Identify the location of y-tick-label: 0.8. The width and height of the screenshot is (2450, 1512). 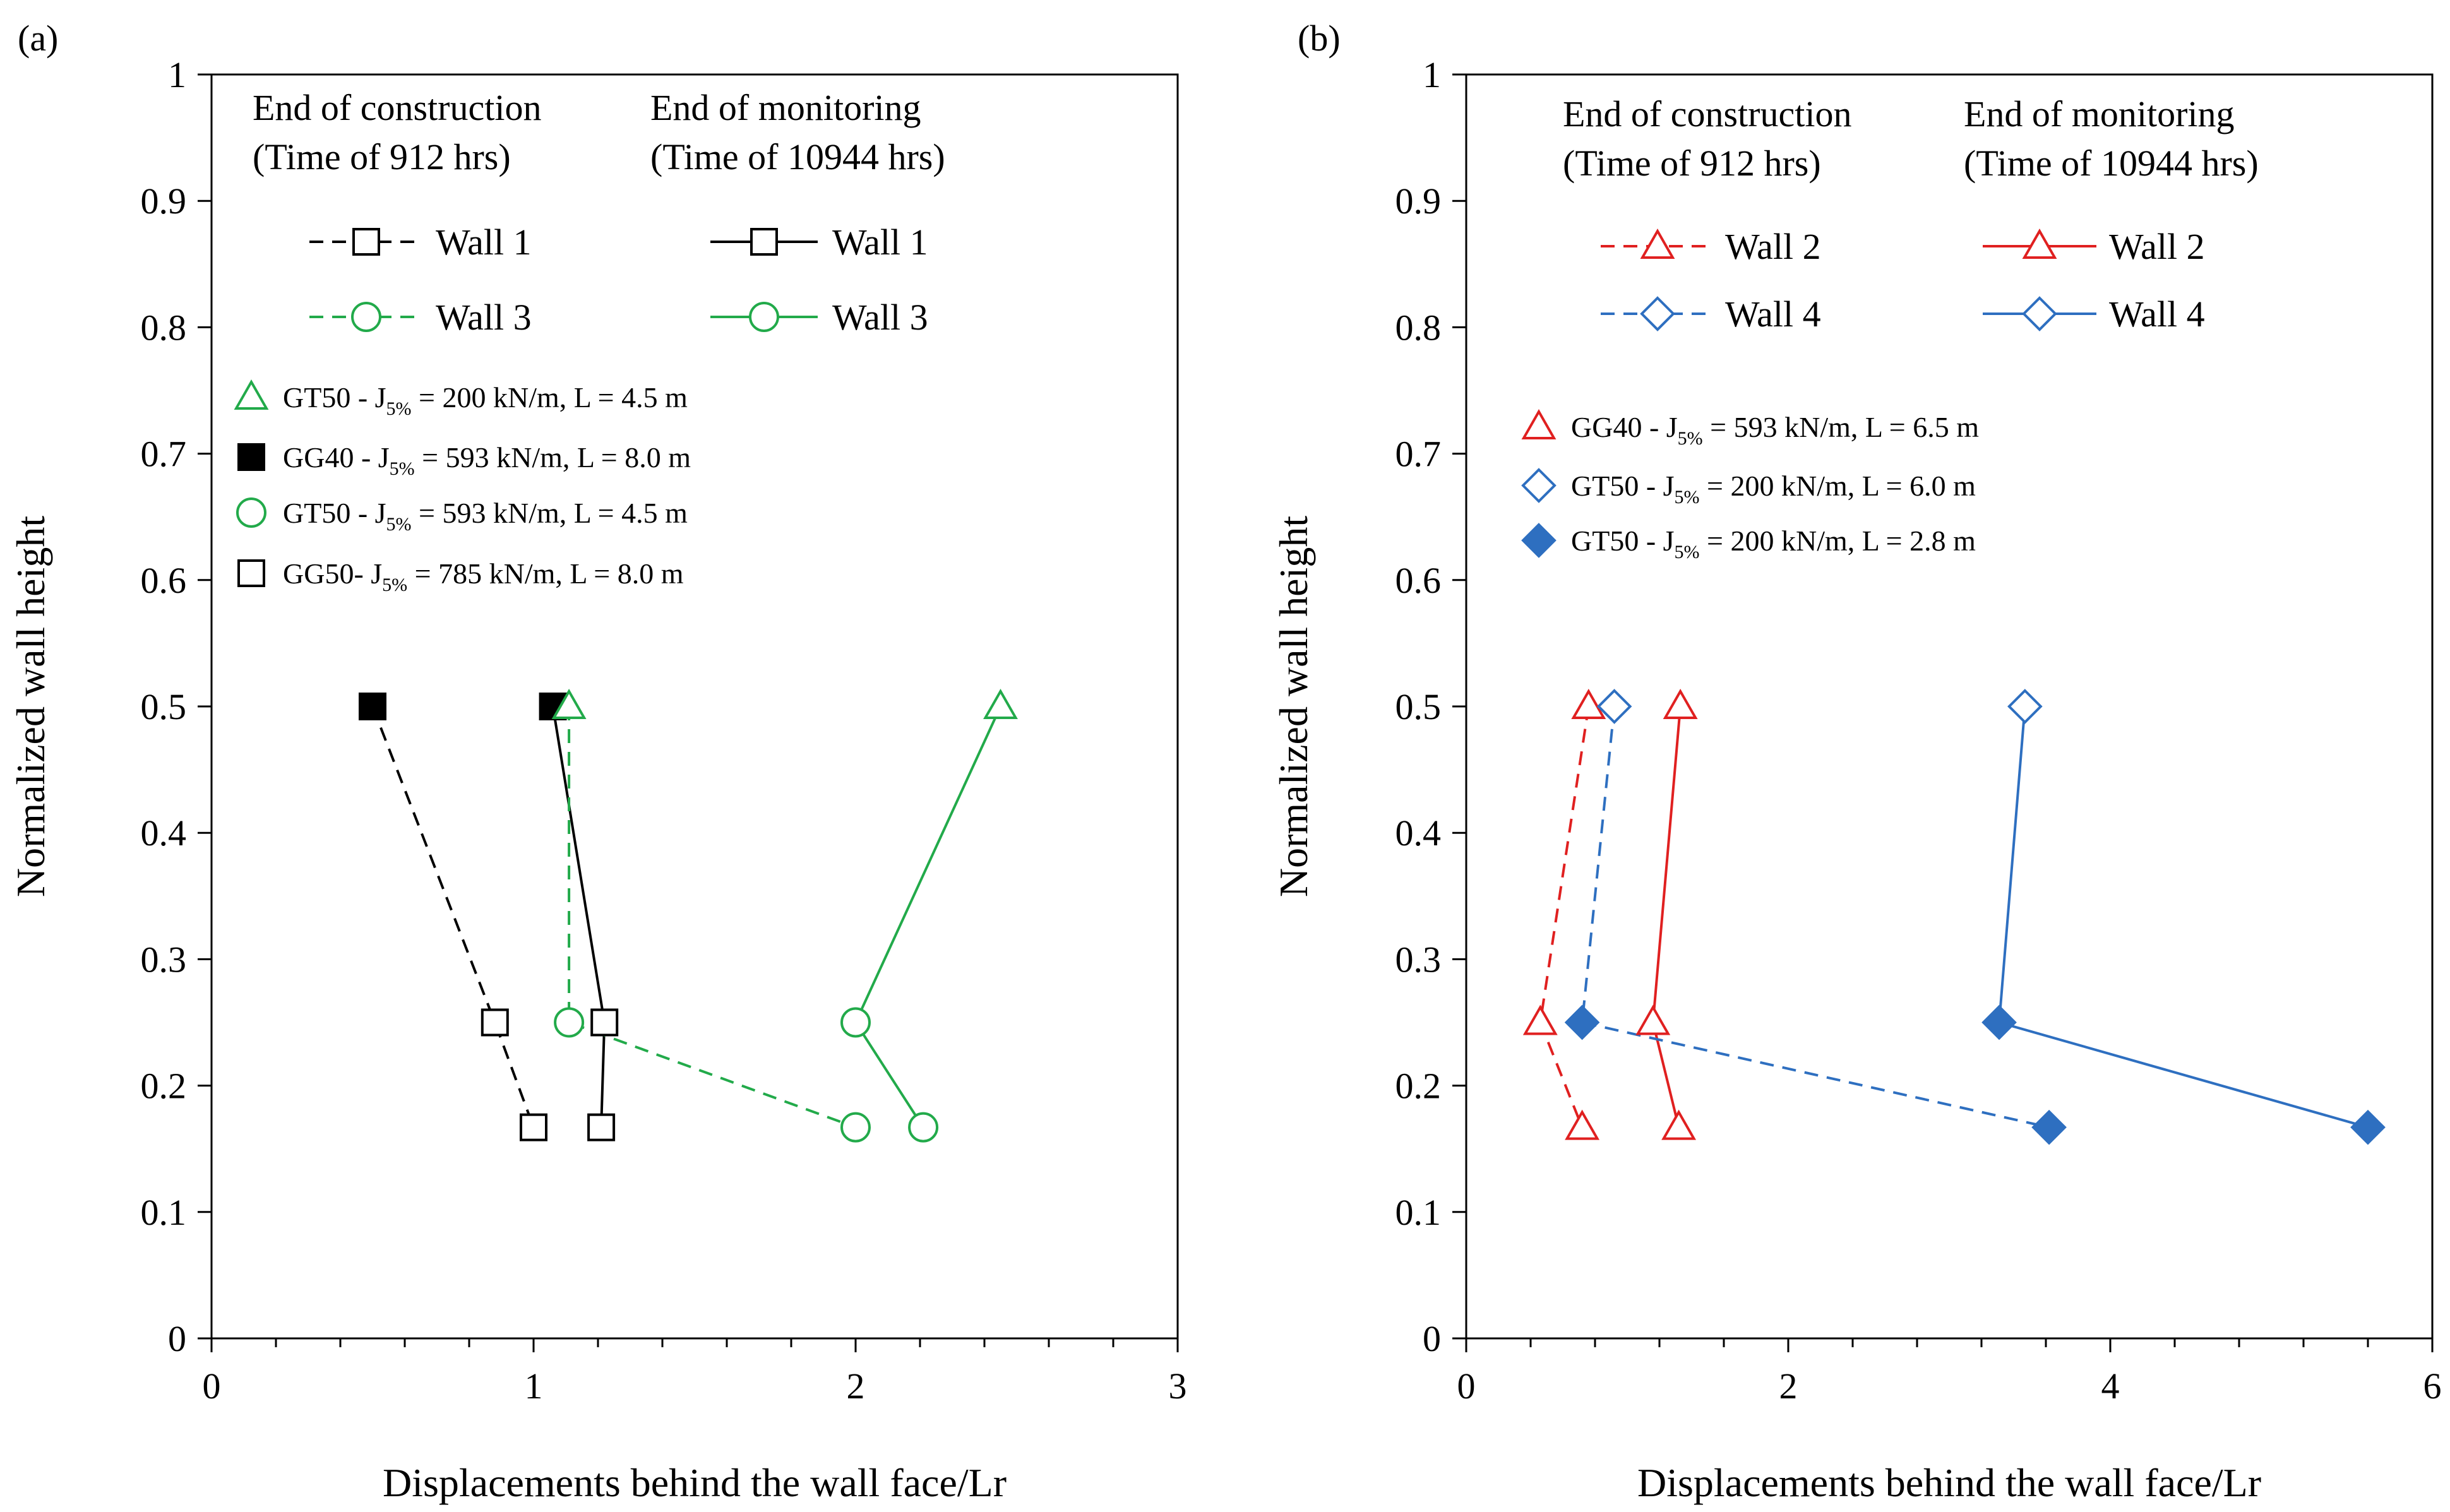
(164, 327).